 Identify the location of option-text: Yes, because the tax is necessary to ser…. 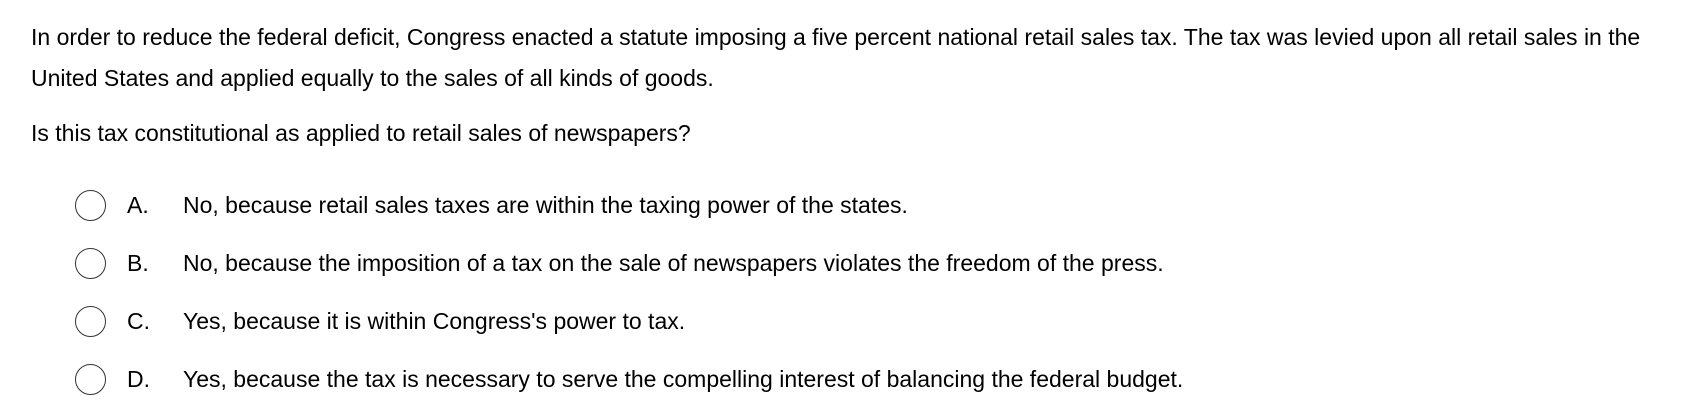
(683, 378).